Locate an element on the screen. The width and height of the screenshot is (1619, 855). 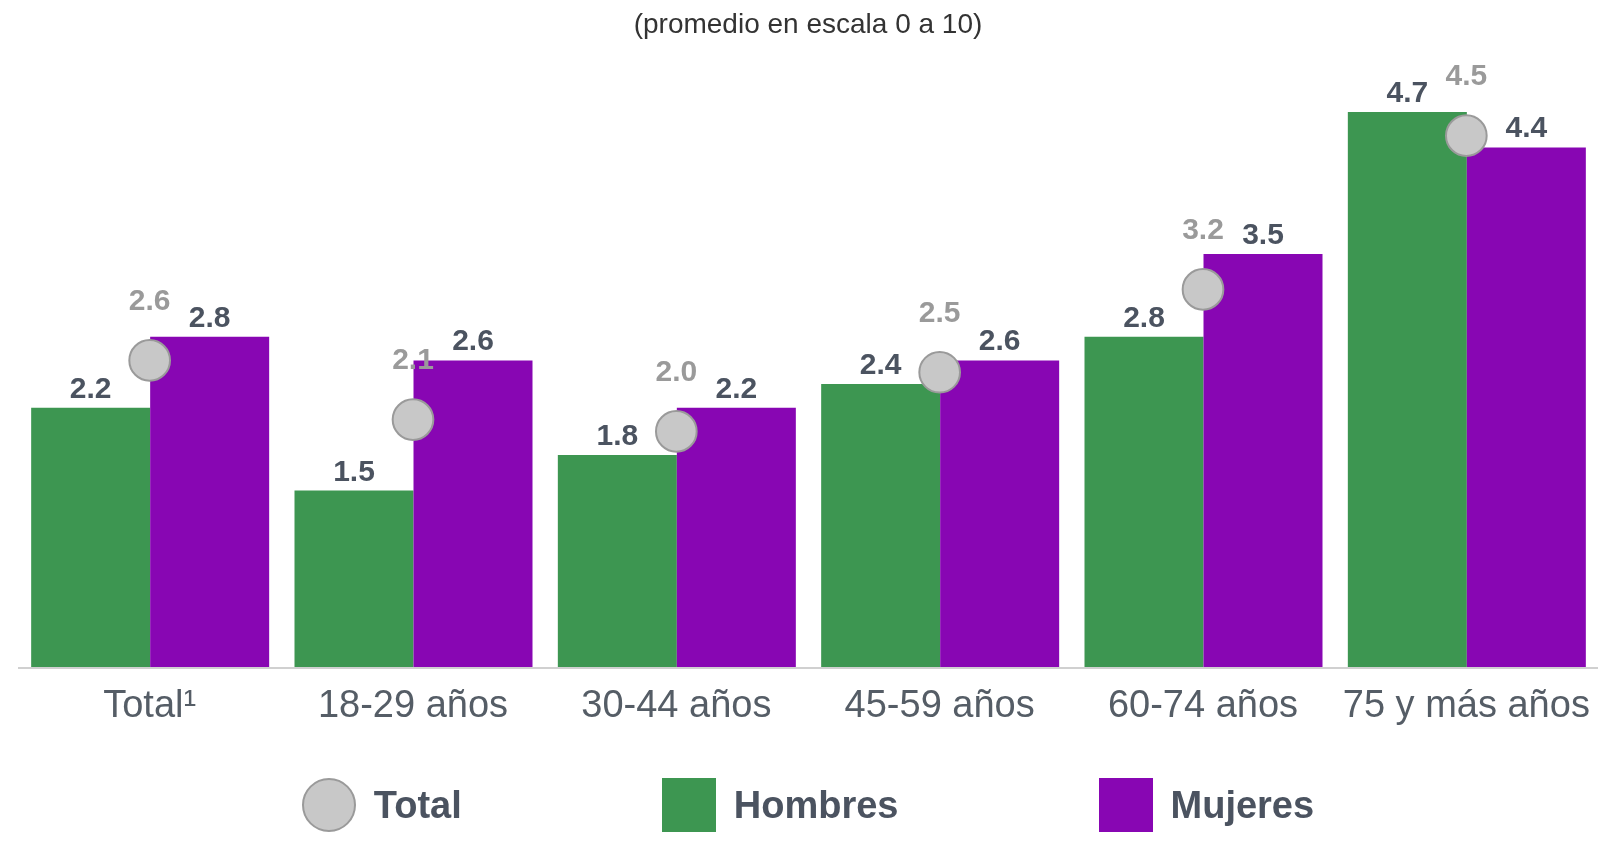
x-tick-label: Total¹ is located at coordinates (150, 703).